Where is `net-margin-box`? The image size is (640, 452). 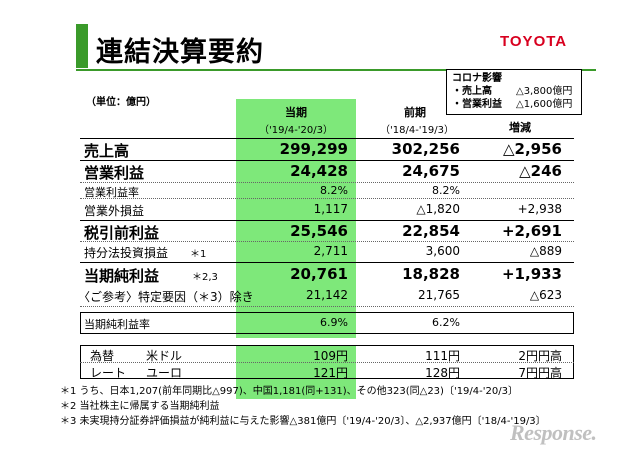 net-margin-box is located at coordinates (327, 323).